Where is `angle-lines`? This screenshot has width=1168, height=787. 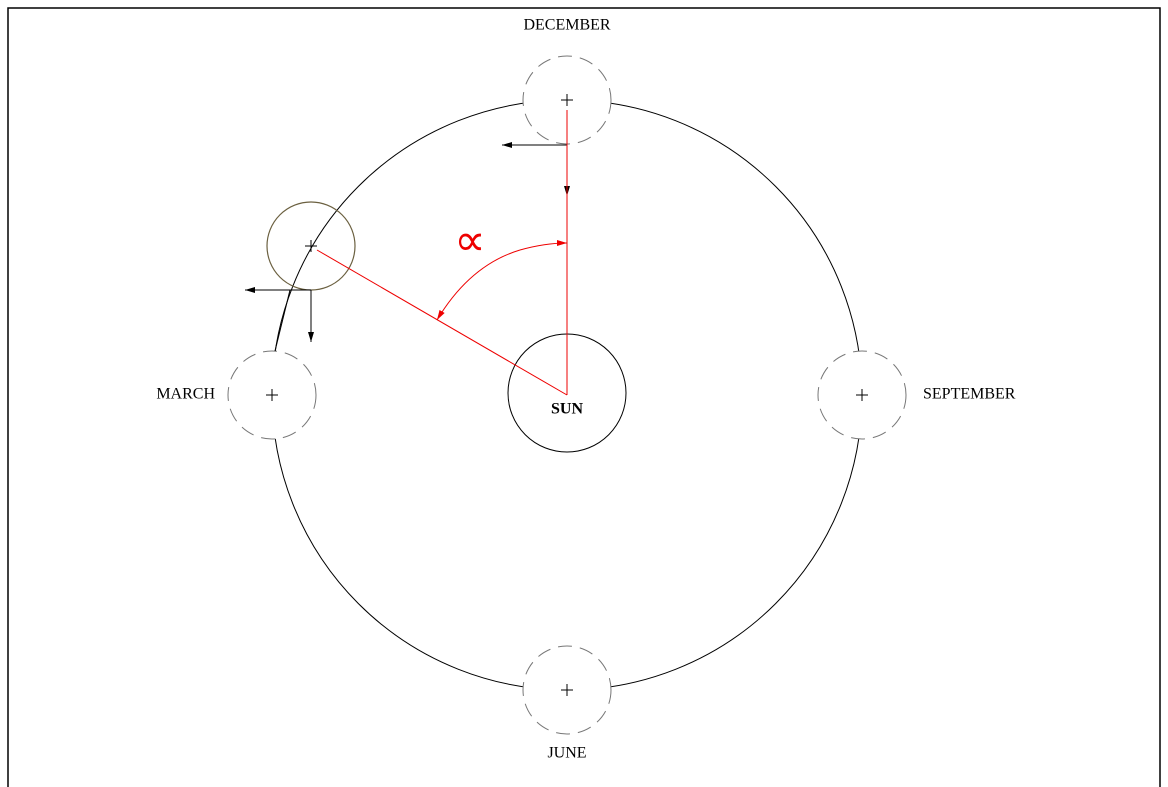
angle-lines is located at coordinates (442, 253).